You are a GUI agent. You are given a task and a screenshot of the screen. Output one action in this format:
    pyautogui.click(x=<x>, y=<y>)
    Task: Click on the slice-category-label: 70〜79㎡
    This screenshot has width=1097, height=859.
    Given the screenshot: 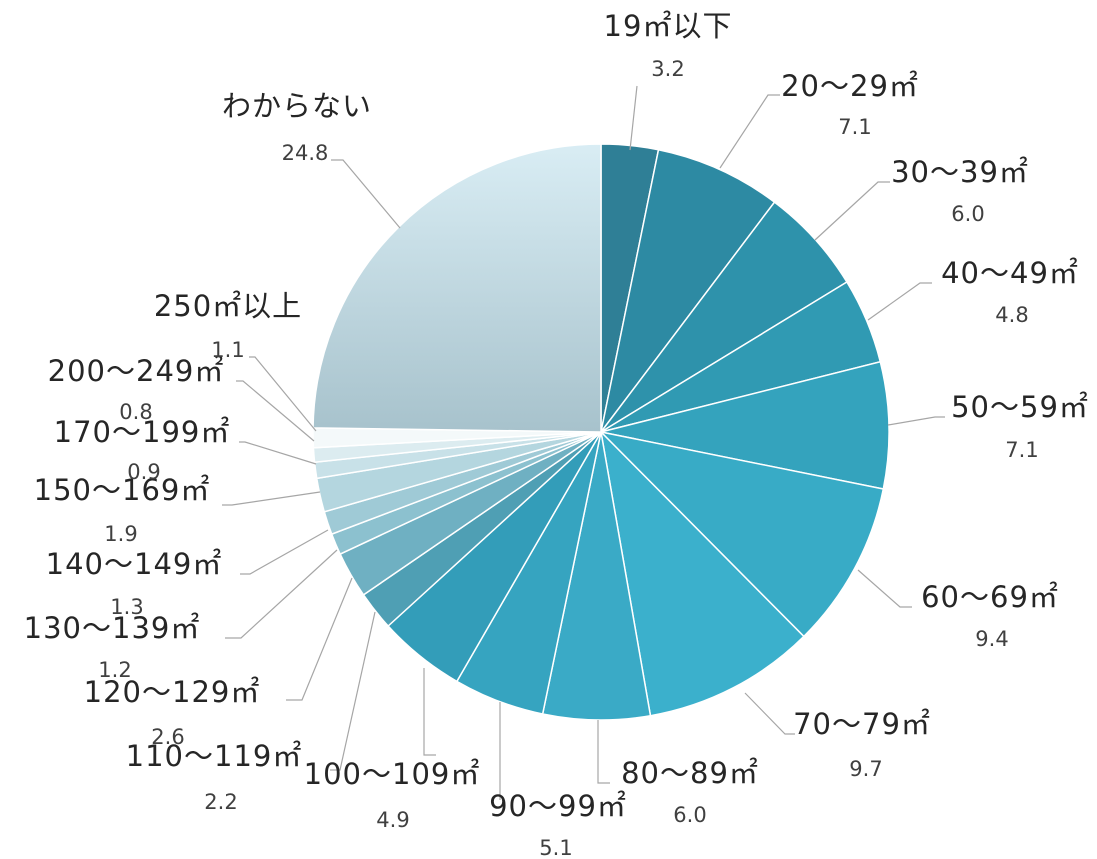 What is the action you would take?
    pyautogui.click(x=862, y=724)
    